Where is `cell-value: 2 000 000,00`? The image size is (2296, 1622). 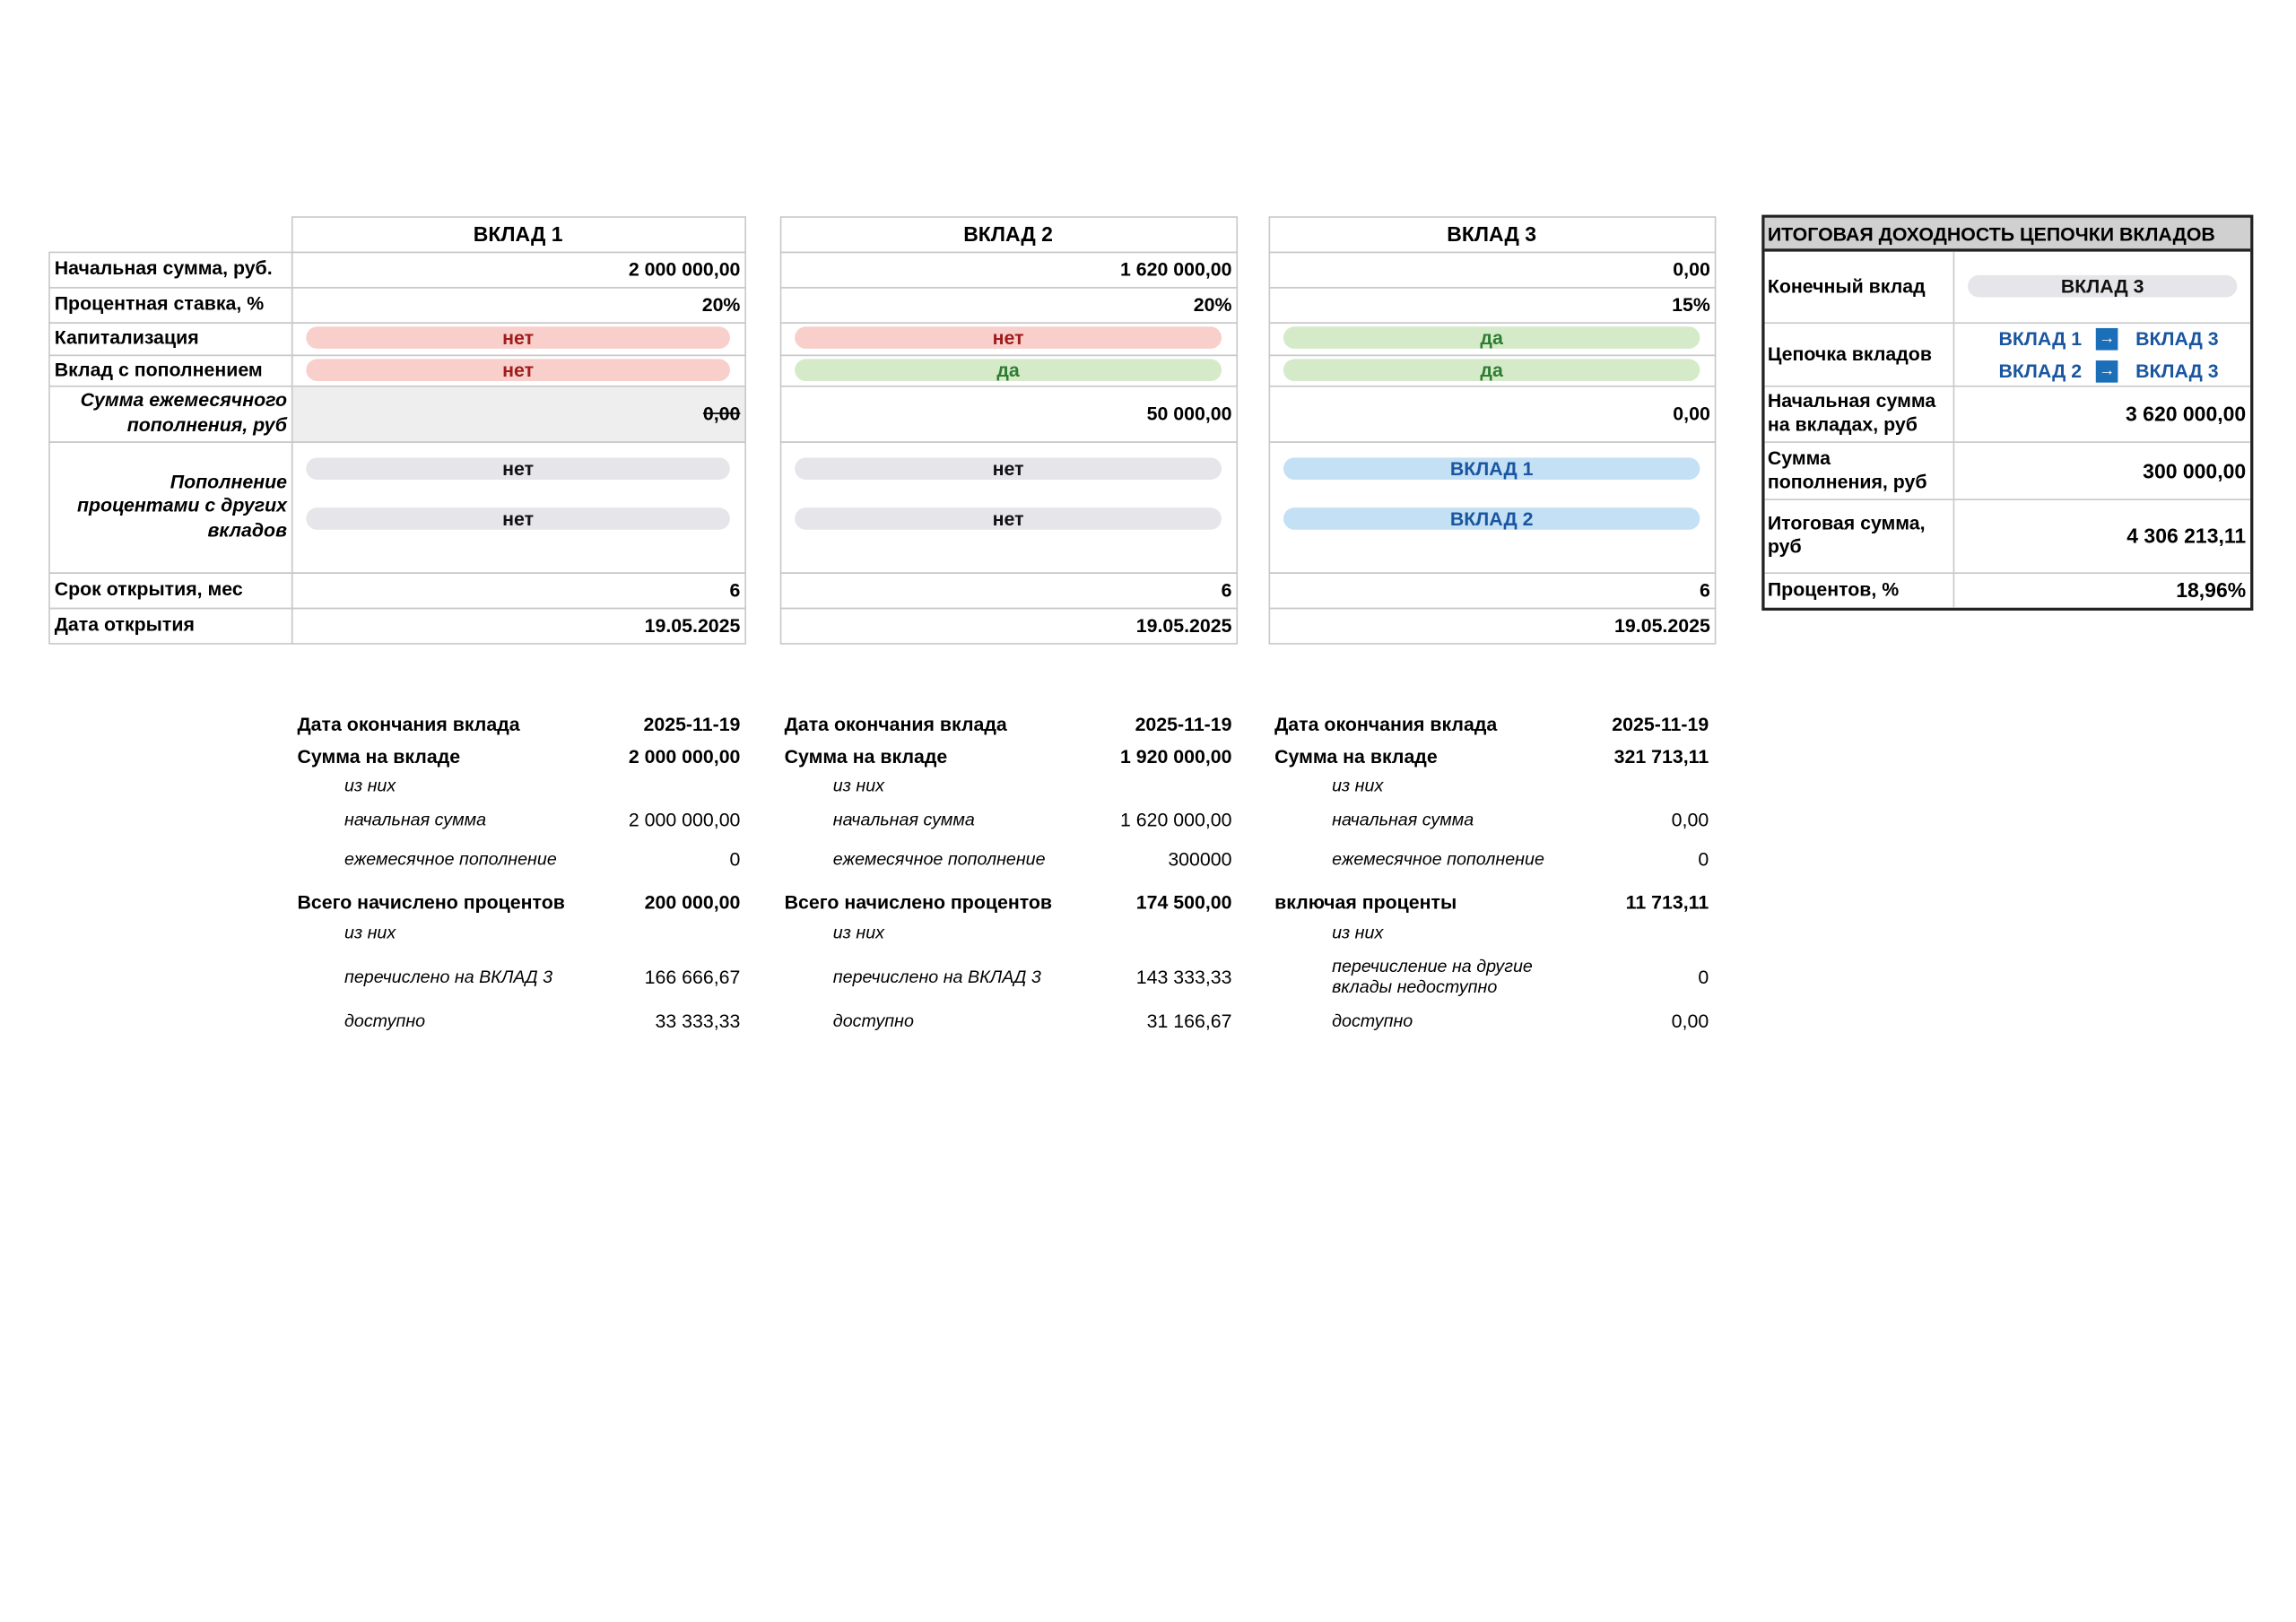 cell-value: 2 000 000,00 is located at coordinates (684, 269).